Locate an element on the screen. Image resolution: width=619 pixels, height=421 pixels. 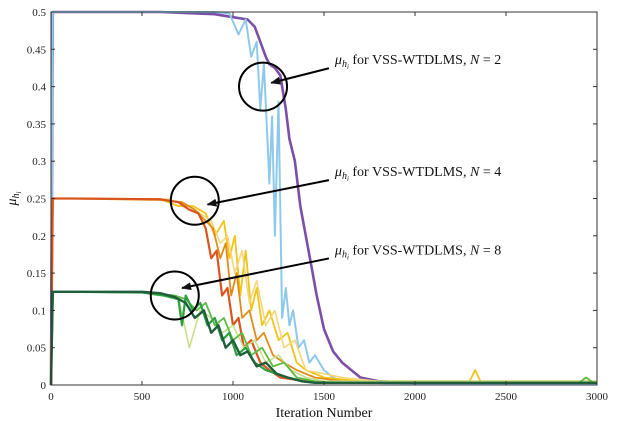
x-tick-label: 500 is located at coordinates (142, 397).